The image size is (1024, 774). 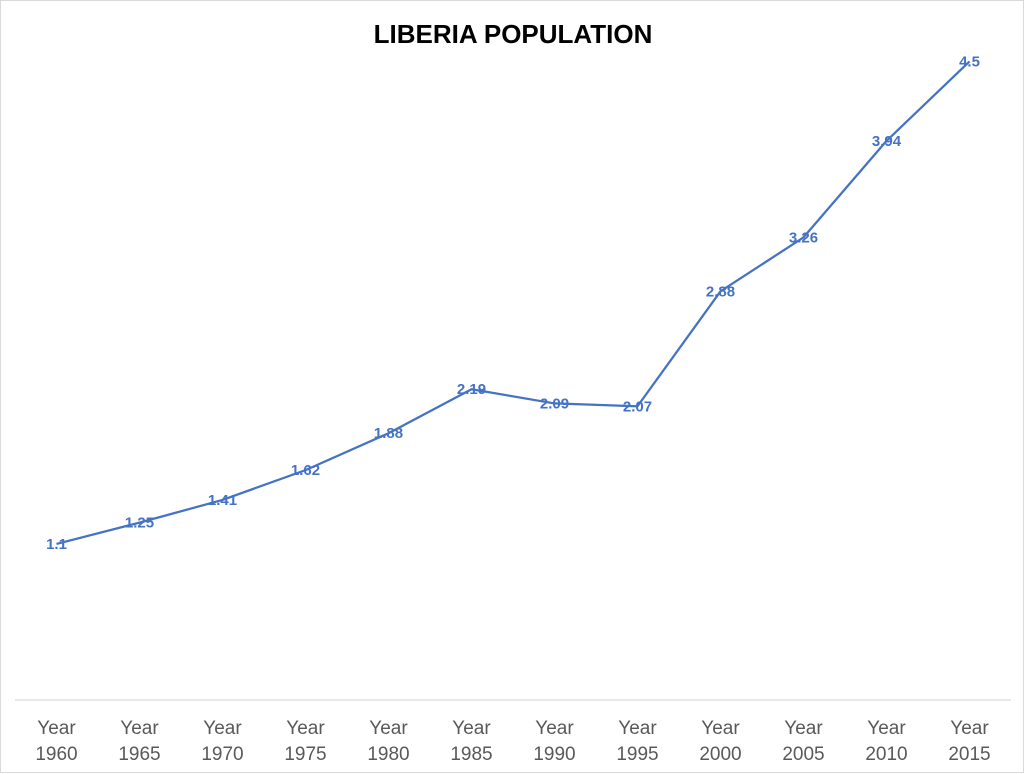 What do you see at coordinates (471, 389) in the screenshot?
I see `data-label: 2.19` at bounding box center [471, 389].